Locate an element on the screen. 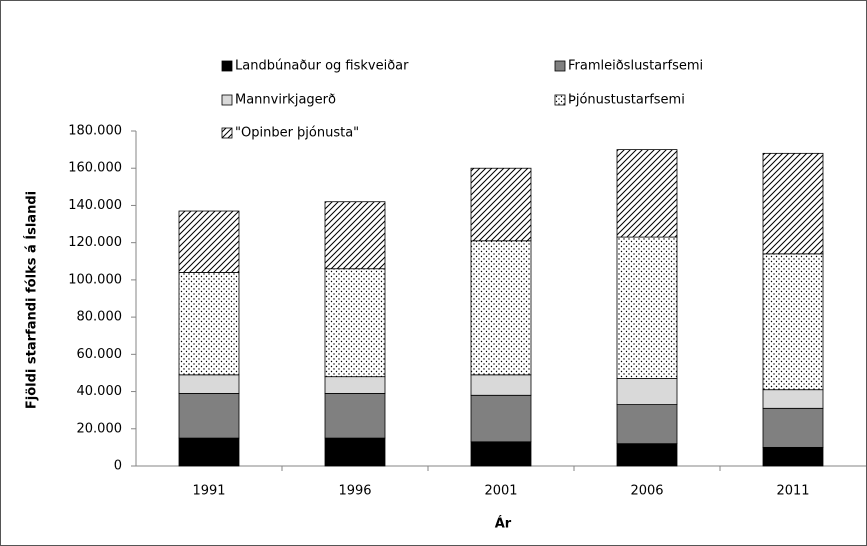 The image size is (867, 546). y-tick-label: 80.000 is located at coordinates (100, 317).